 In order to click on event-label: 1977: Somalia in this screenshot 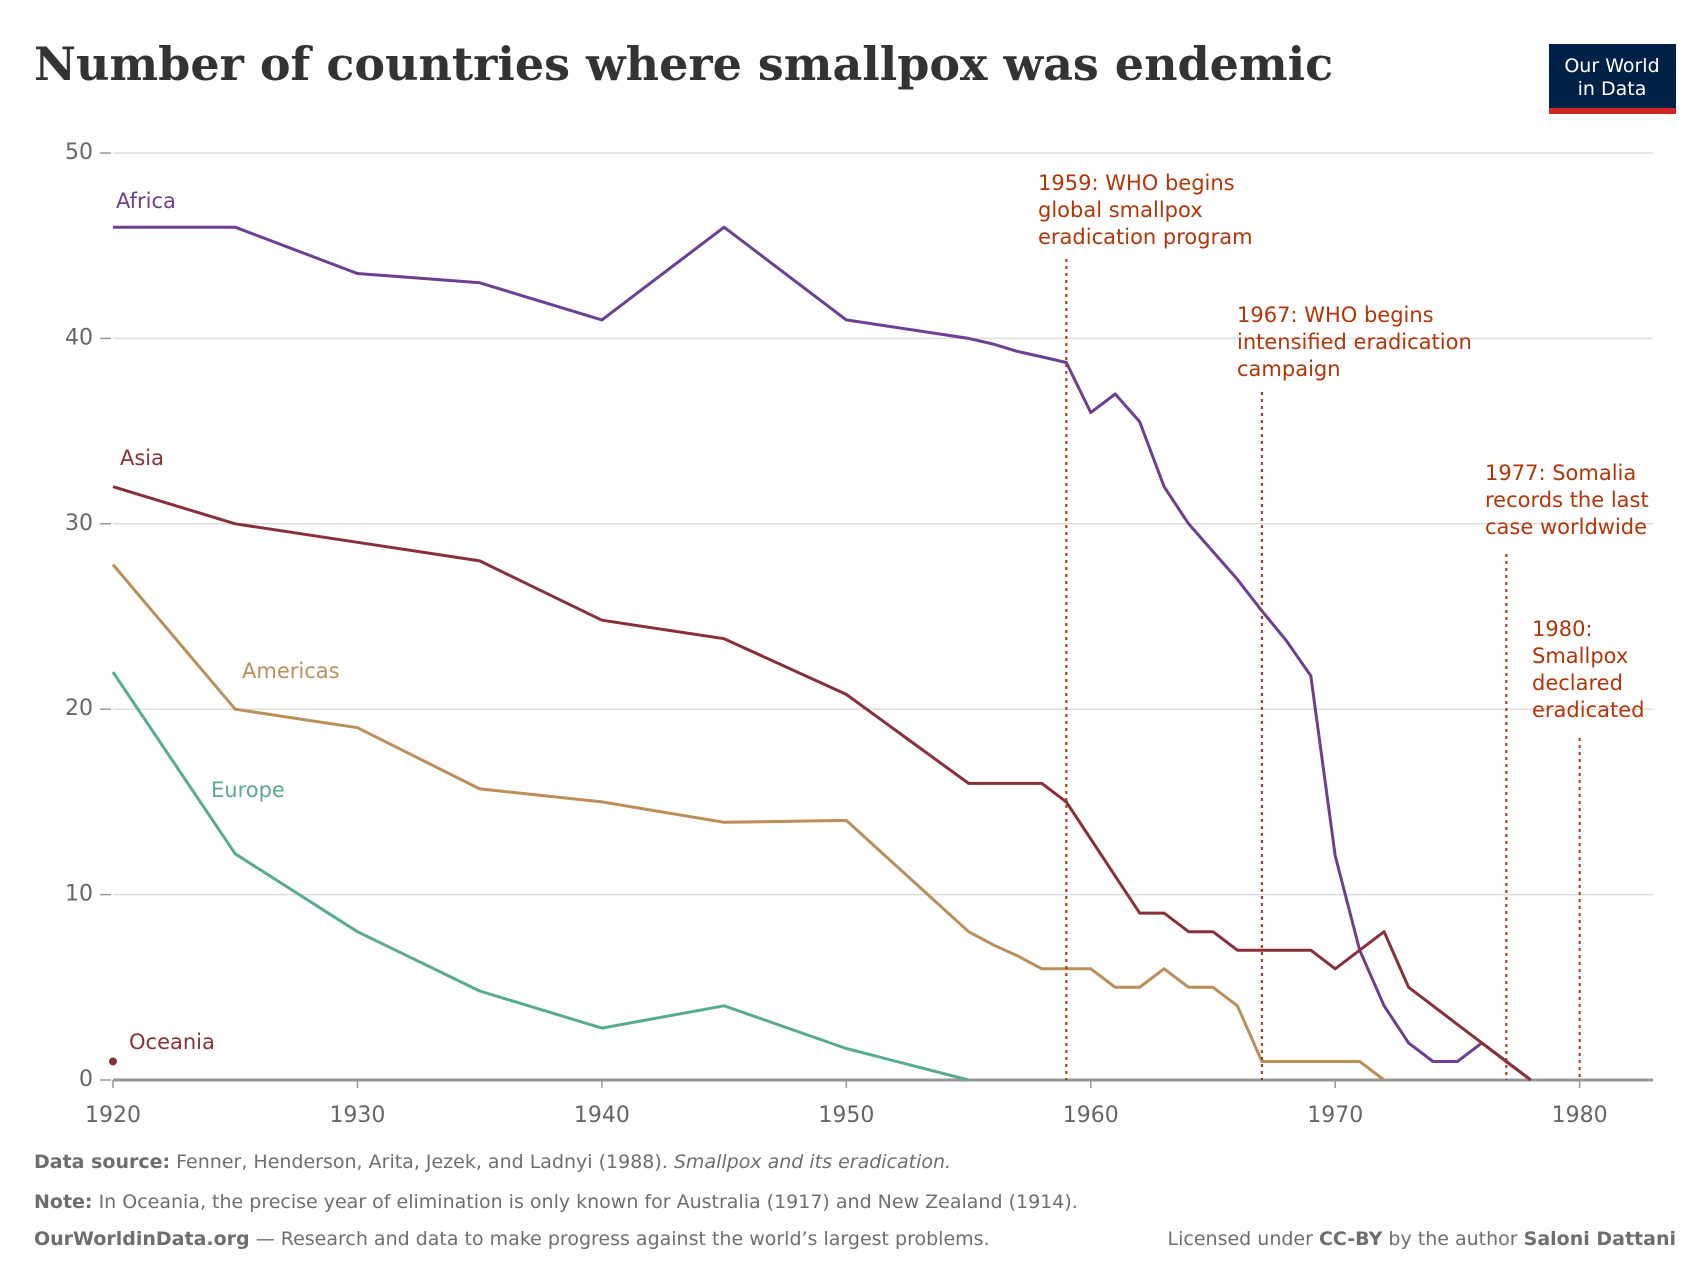, I will do `click(1560, 473)`.